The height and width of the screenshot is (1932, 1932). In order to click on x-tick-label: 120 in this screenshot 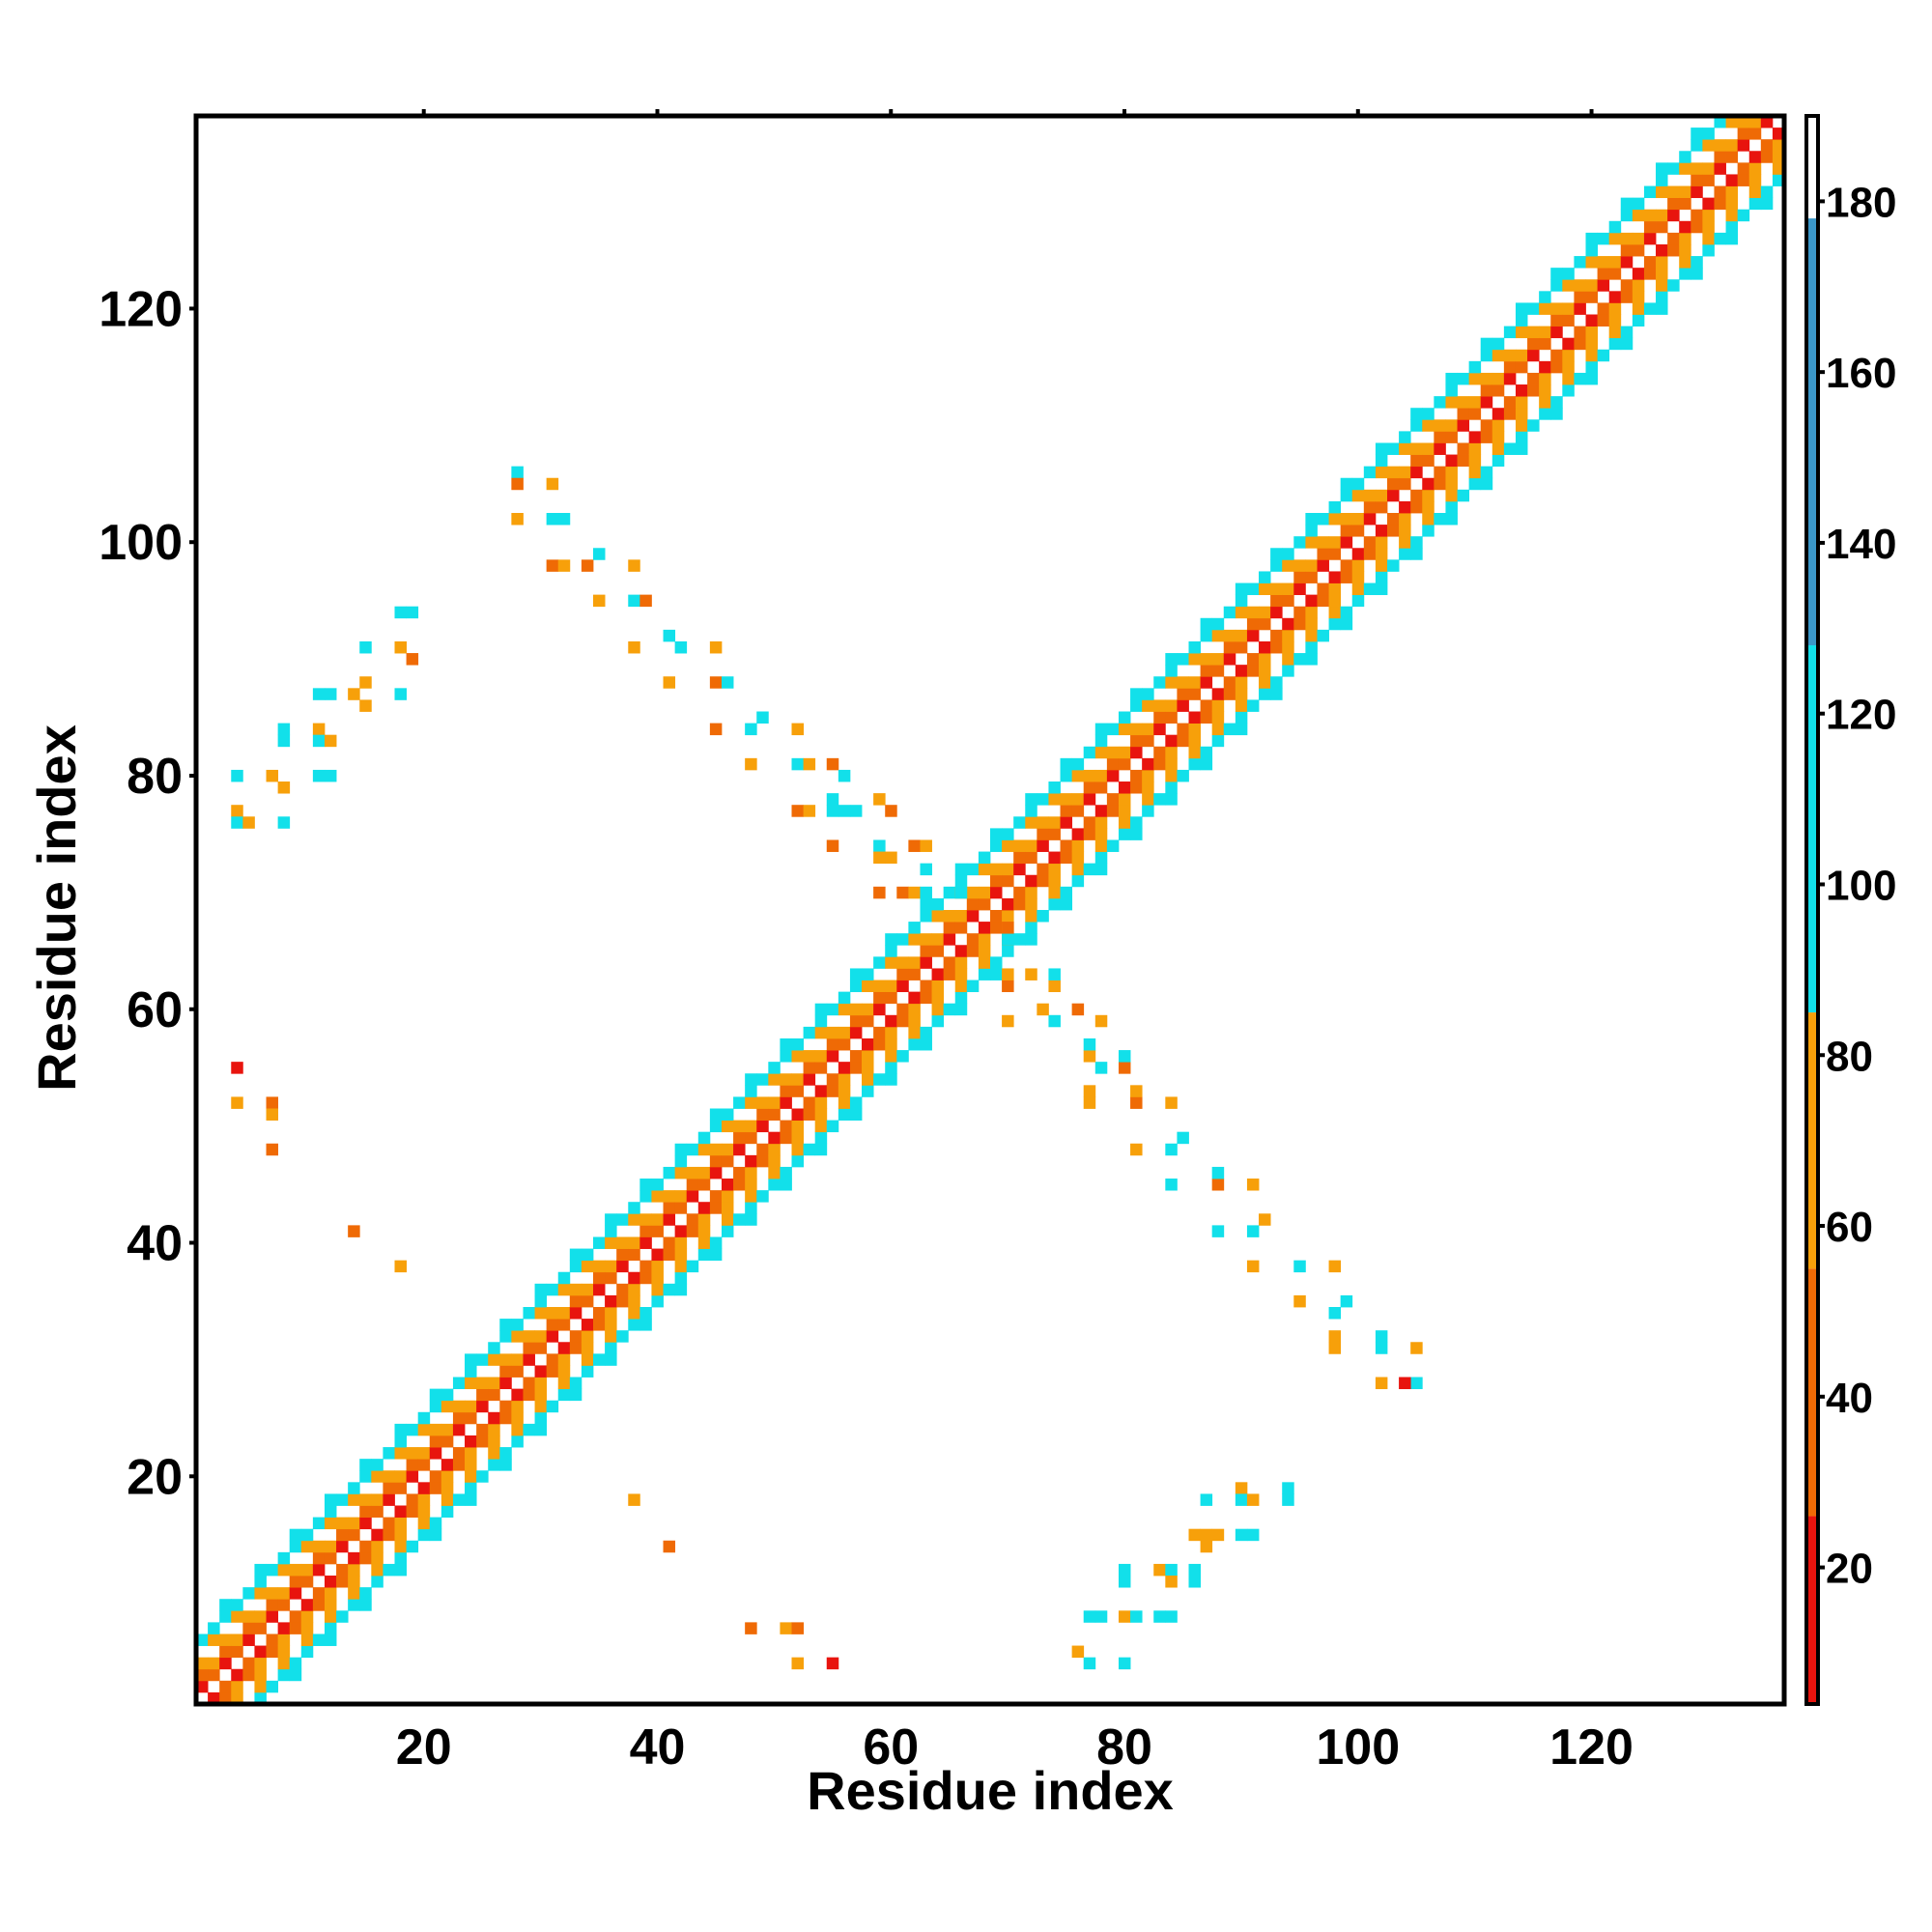, I will do `click(1591, 1747)`.